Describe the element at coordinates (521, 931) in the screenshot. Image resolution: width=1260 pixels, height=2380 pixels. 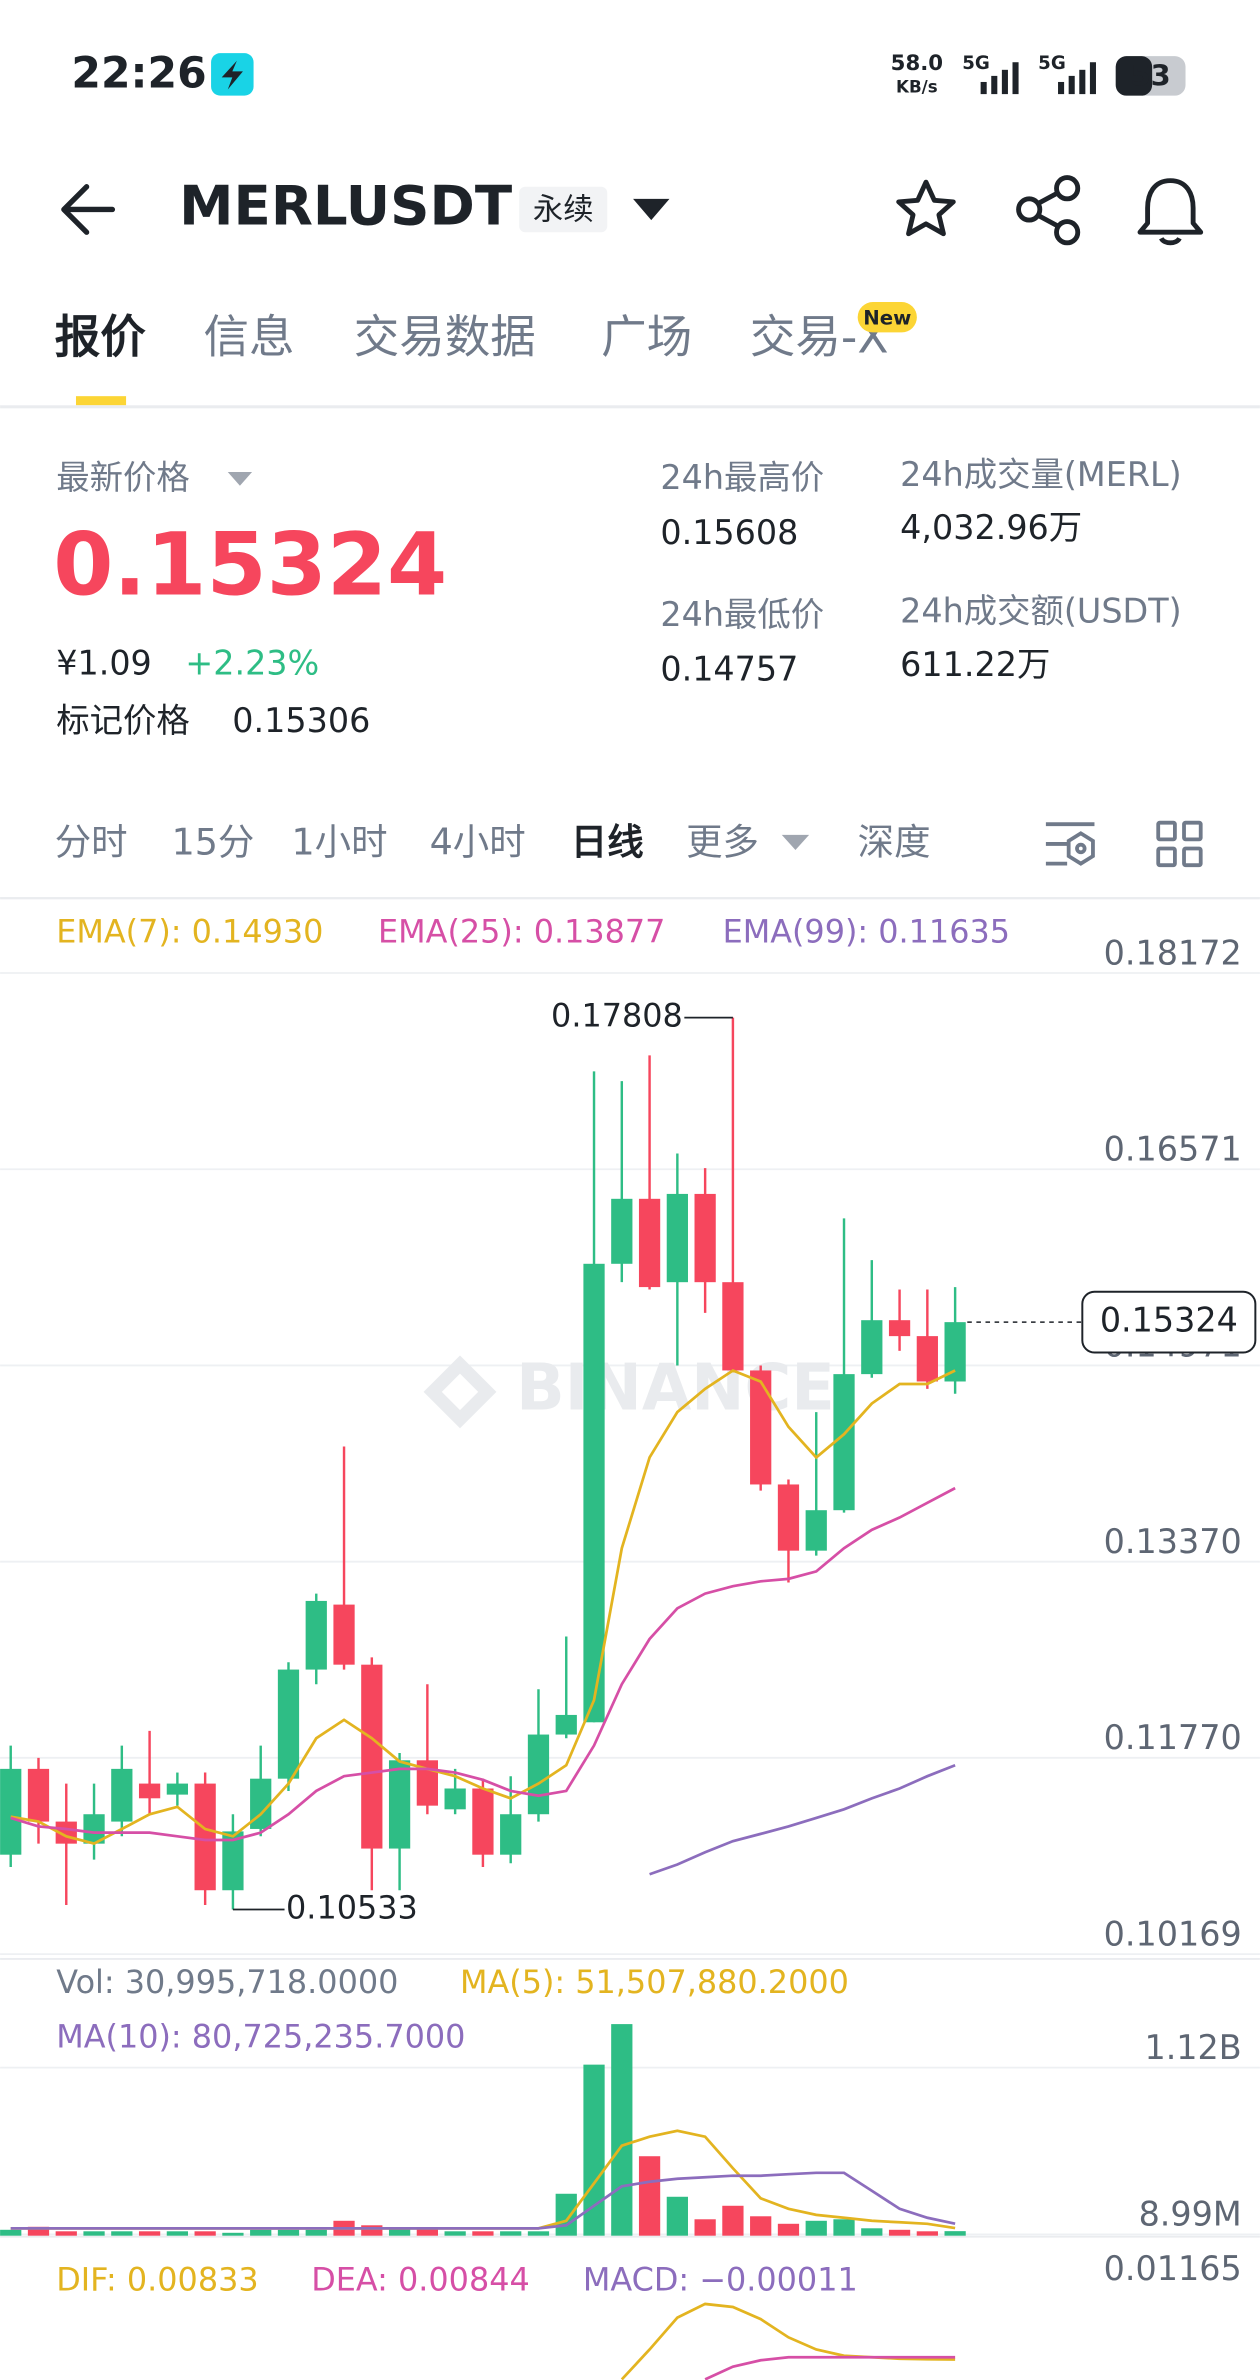
I see `legend-entry: EMA(25): 0.13877` at that location.